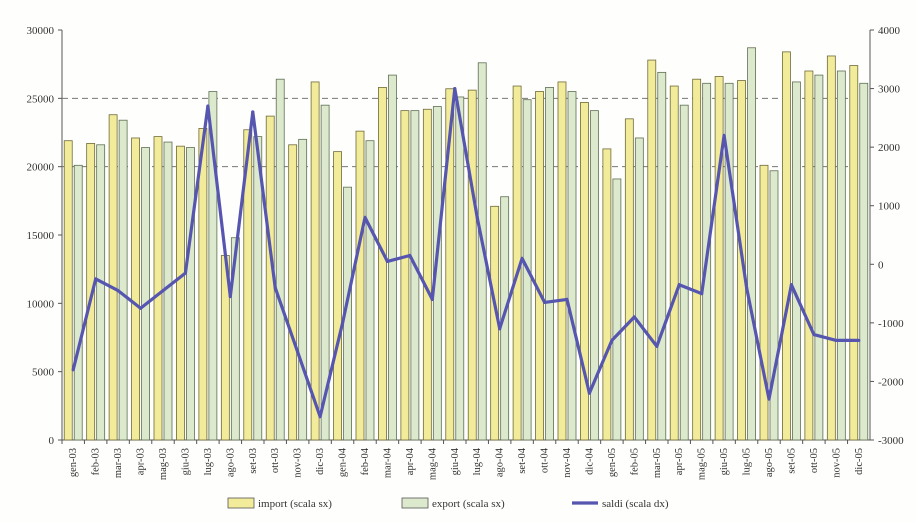  Describe the element at coordinates (118, 463) in the screenshot. I see `x-tick-label: mar-03` at that location.